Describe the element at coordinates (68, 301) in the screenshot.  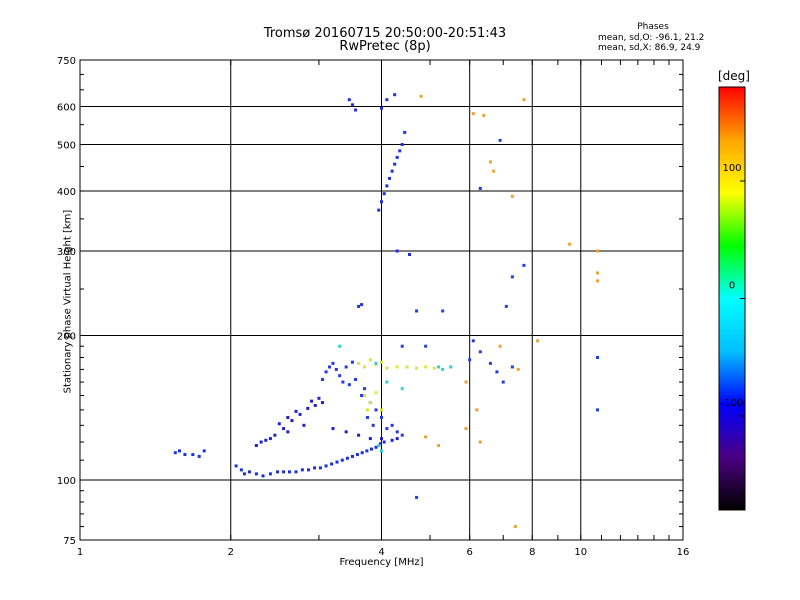
I see `y-axis-label: Stationary phase Virtual Height [km]` at that location.